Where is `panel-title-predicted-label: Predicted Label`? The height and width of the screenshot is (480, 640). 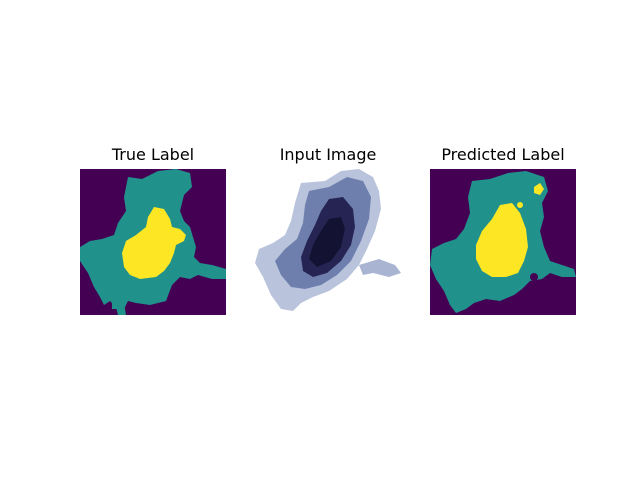 panel-title-predicted-label: Predicted Label is located at coordinates (503, 154).